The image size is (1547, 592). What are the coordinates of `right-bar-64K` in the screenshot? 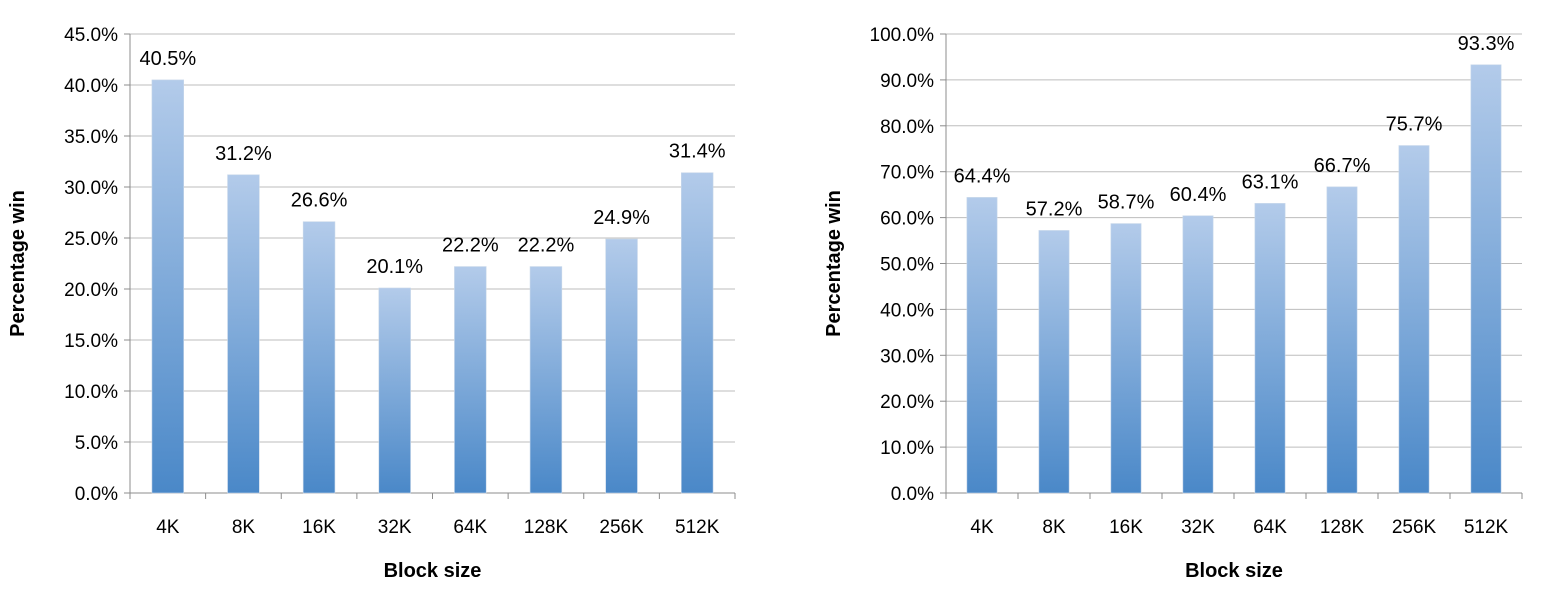 It's located at (1270, 348).